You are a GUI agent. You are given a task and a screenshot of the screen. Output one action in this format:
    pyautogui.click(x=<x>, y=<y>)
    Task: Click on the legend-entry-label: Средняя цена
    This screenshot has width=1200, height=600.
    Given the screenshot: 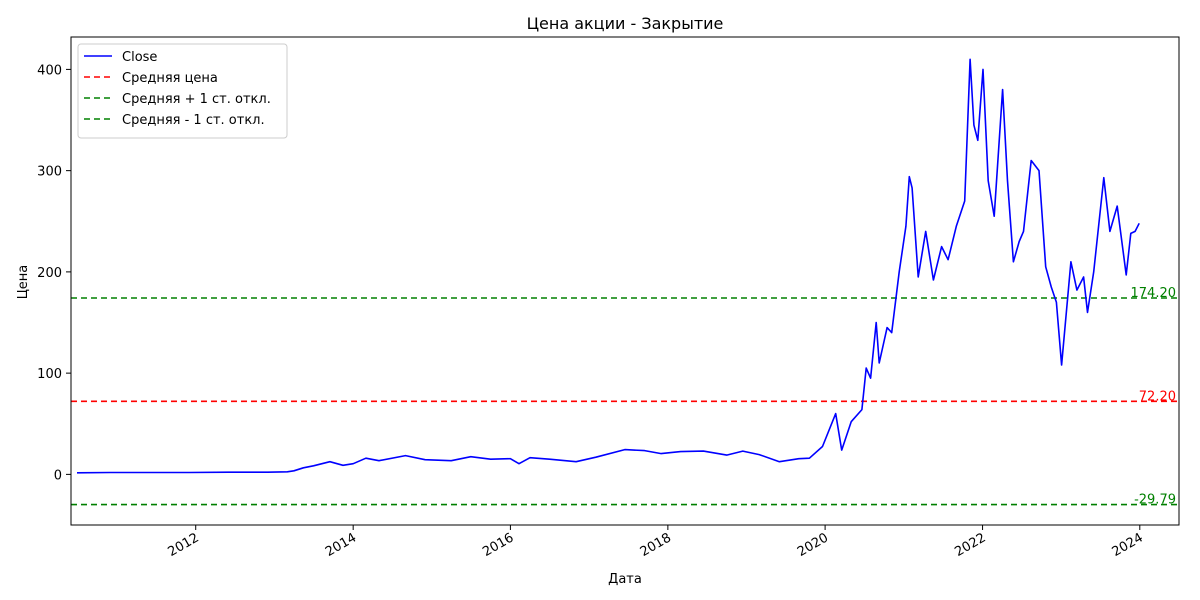 What is the action you would take?
    pyautogui.click(x=170, y=78)
    